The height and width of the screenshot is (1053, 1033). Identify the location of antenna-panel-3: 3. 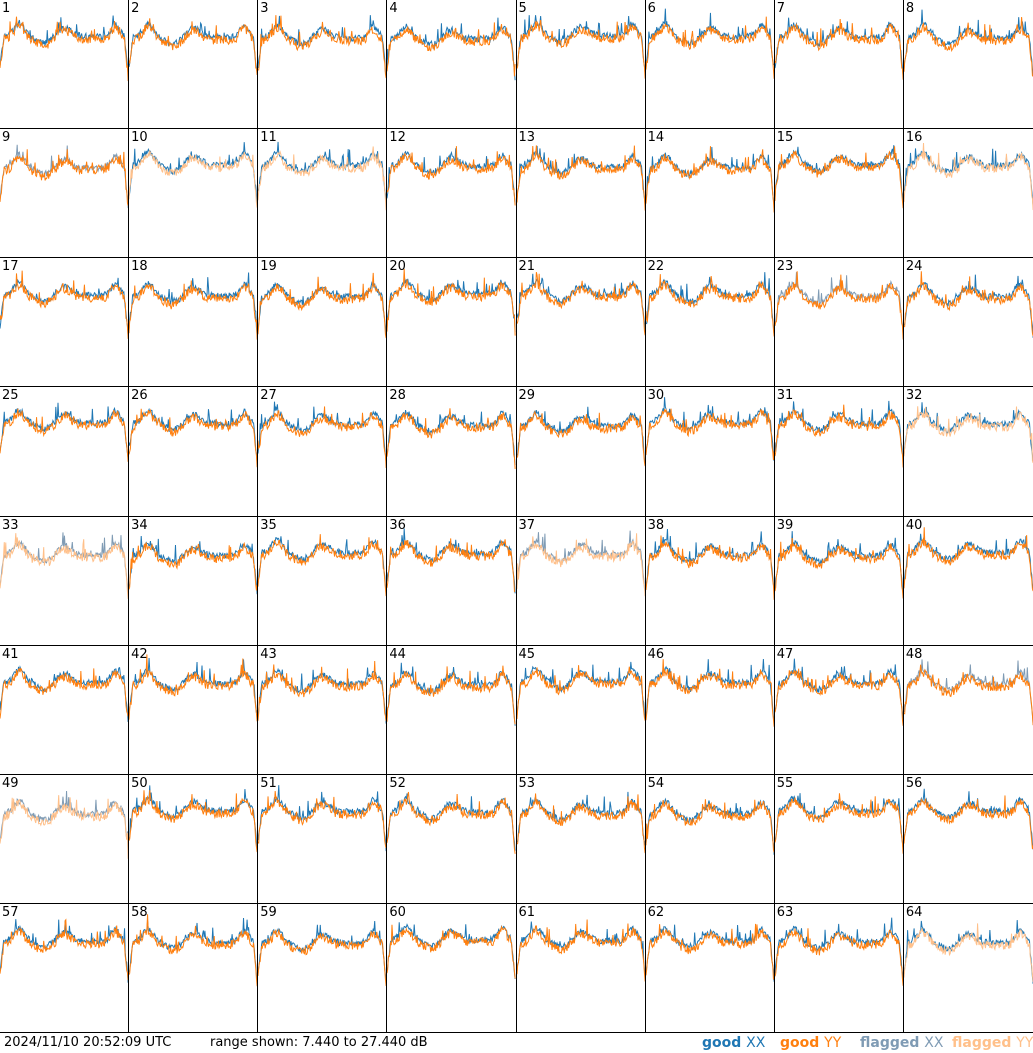
(323, 65).